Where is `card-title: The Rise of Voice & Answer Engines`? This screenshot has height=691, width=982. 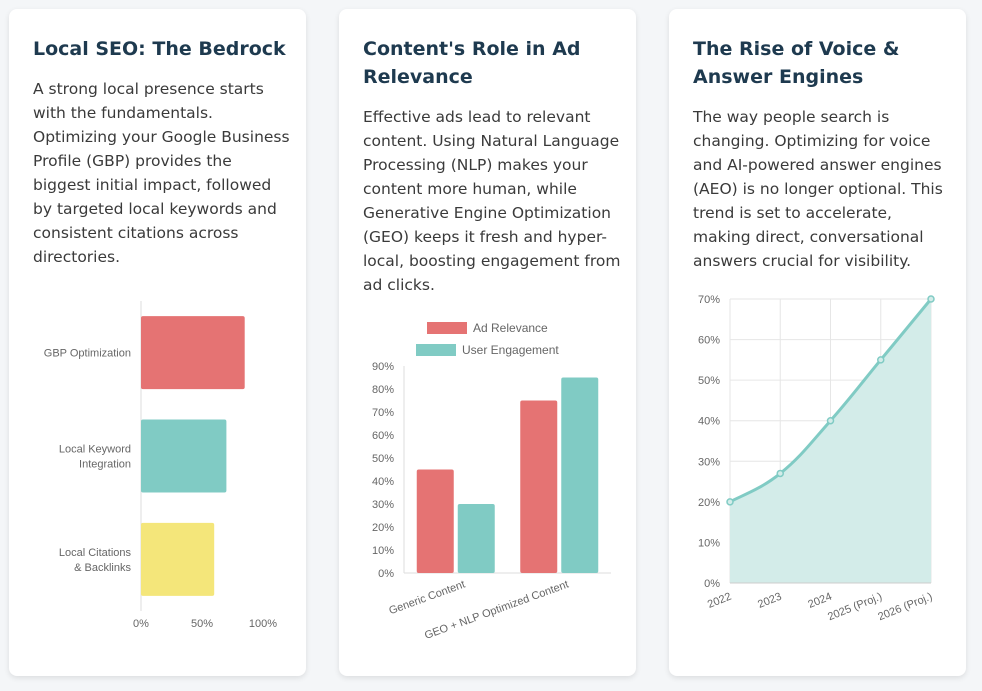
card-title: The Rise of Voice & Answer Engines is located at coordinates (796, 63).